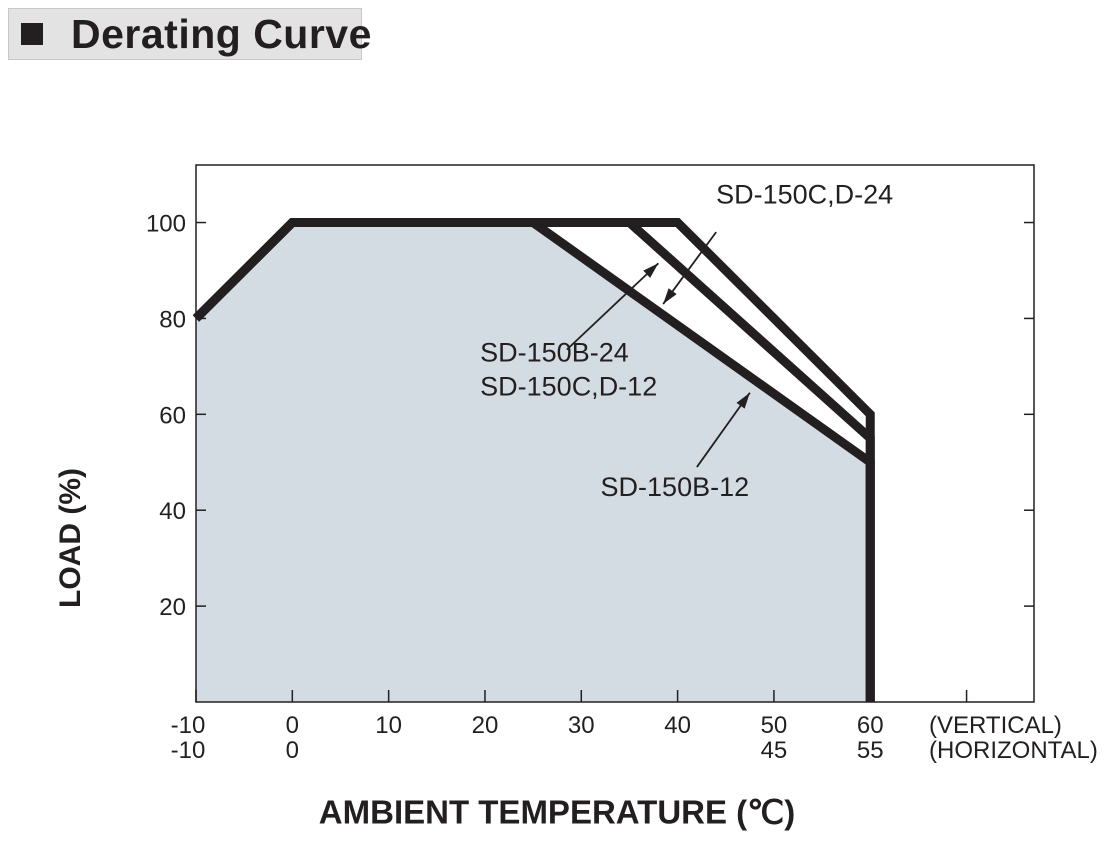 The width and height of the screenshot is (1111, 844). What do you see at coordinates (172, 319) in the screenshot?
I see `y-tick-label: 80` at bounding box center [172, 319].